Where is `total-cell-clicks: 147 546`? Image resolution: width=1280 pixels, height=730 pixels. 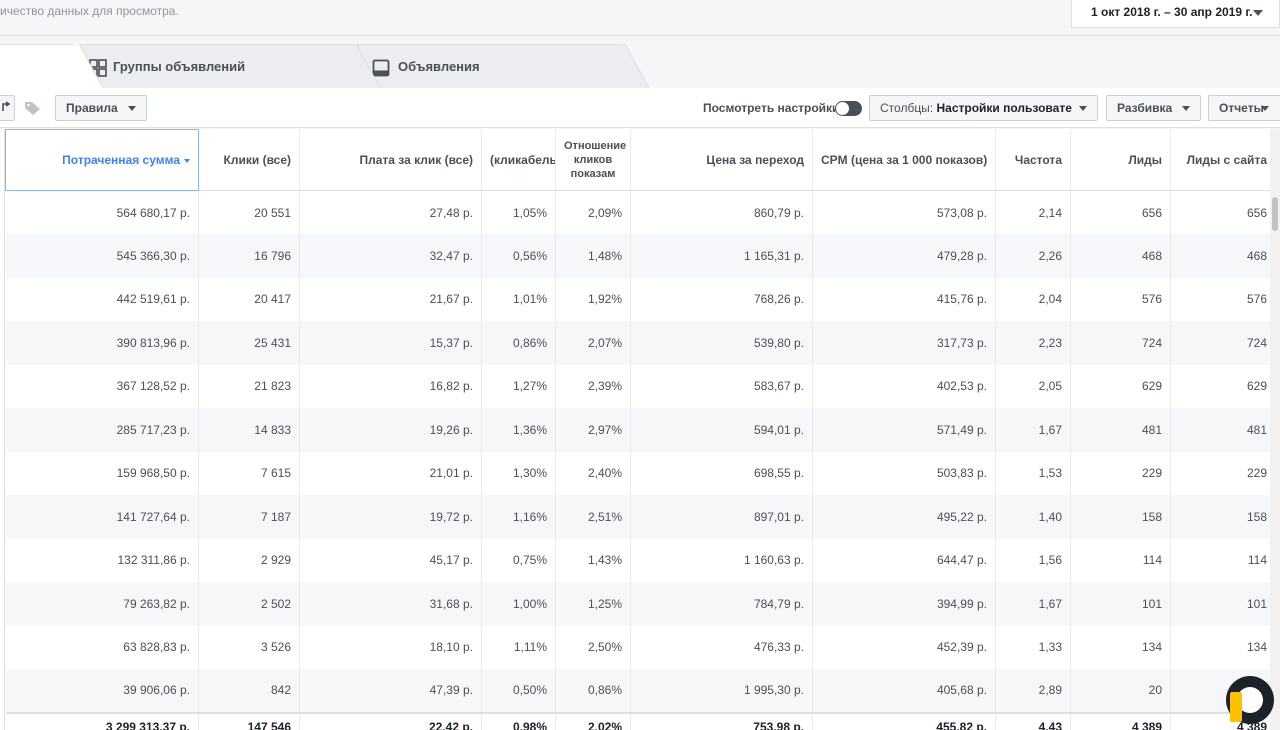
total-cell-clicks: 147 546 is located at coordinates (249, 720).